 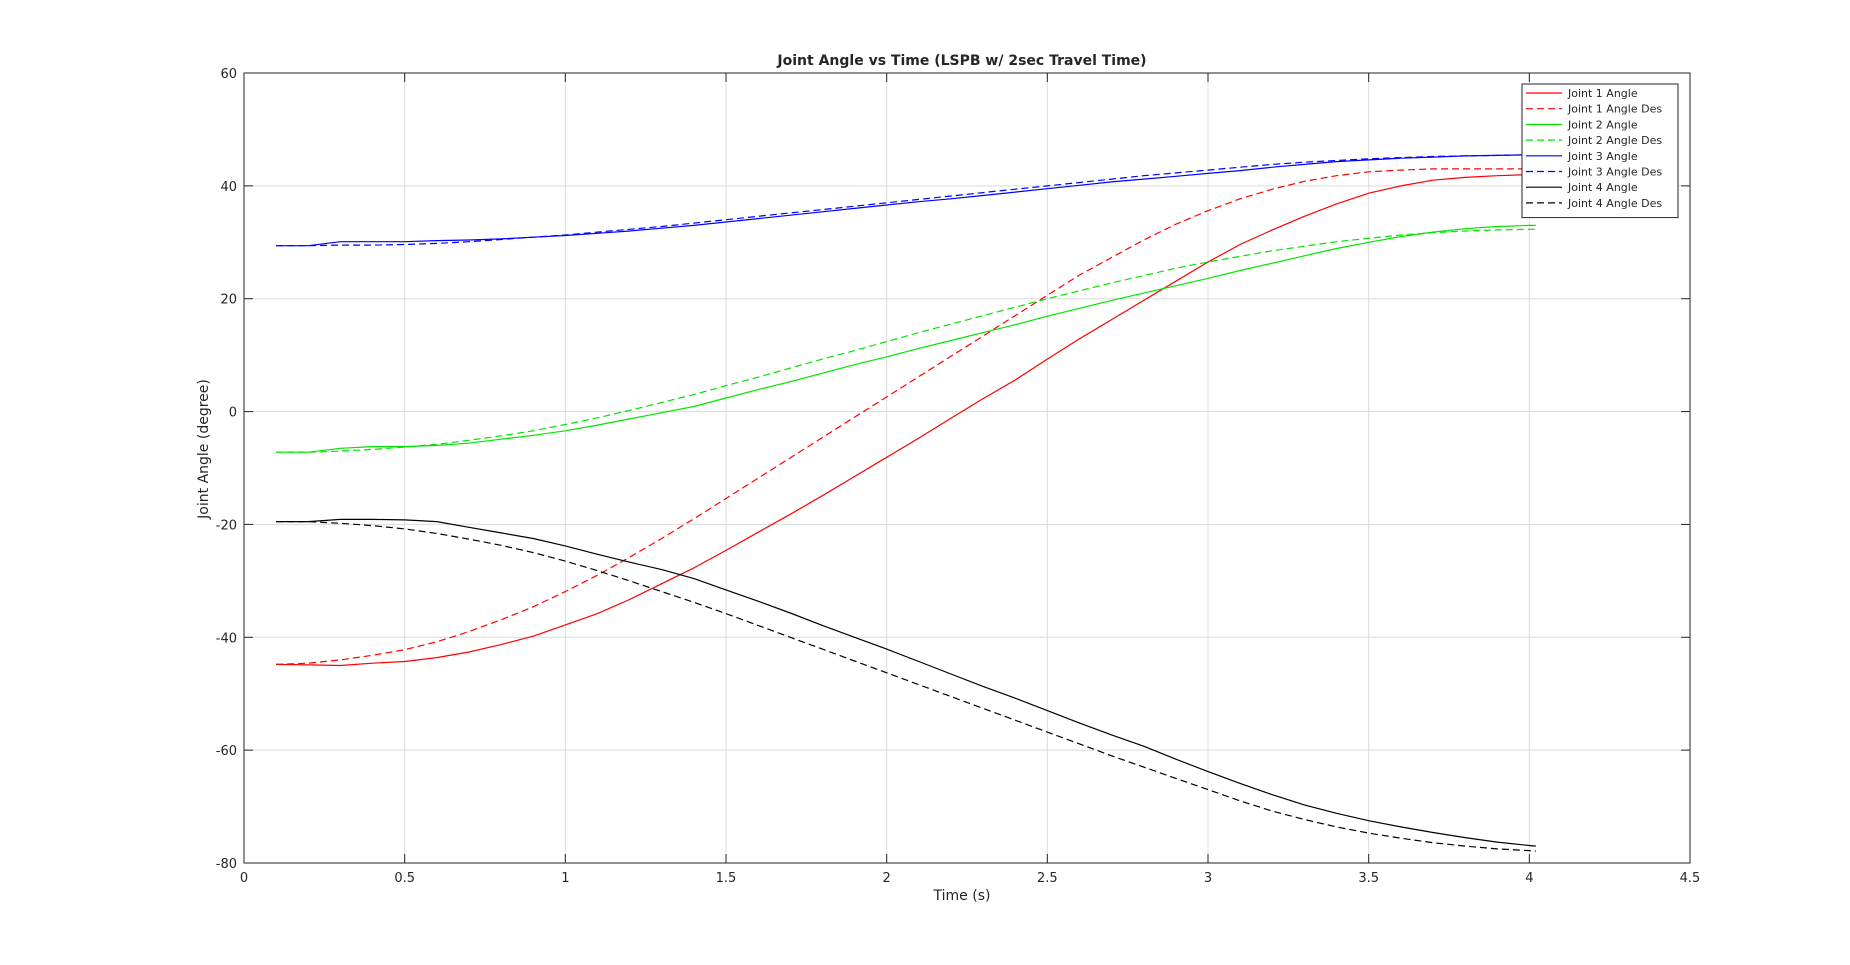 I want to click on series-line-joint-3-angle-des, so click(x=906, y=200).